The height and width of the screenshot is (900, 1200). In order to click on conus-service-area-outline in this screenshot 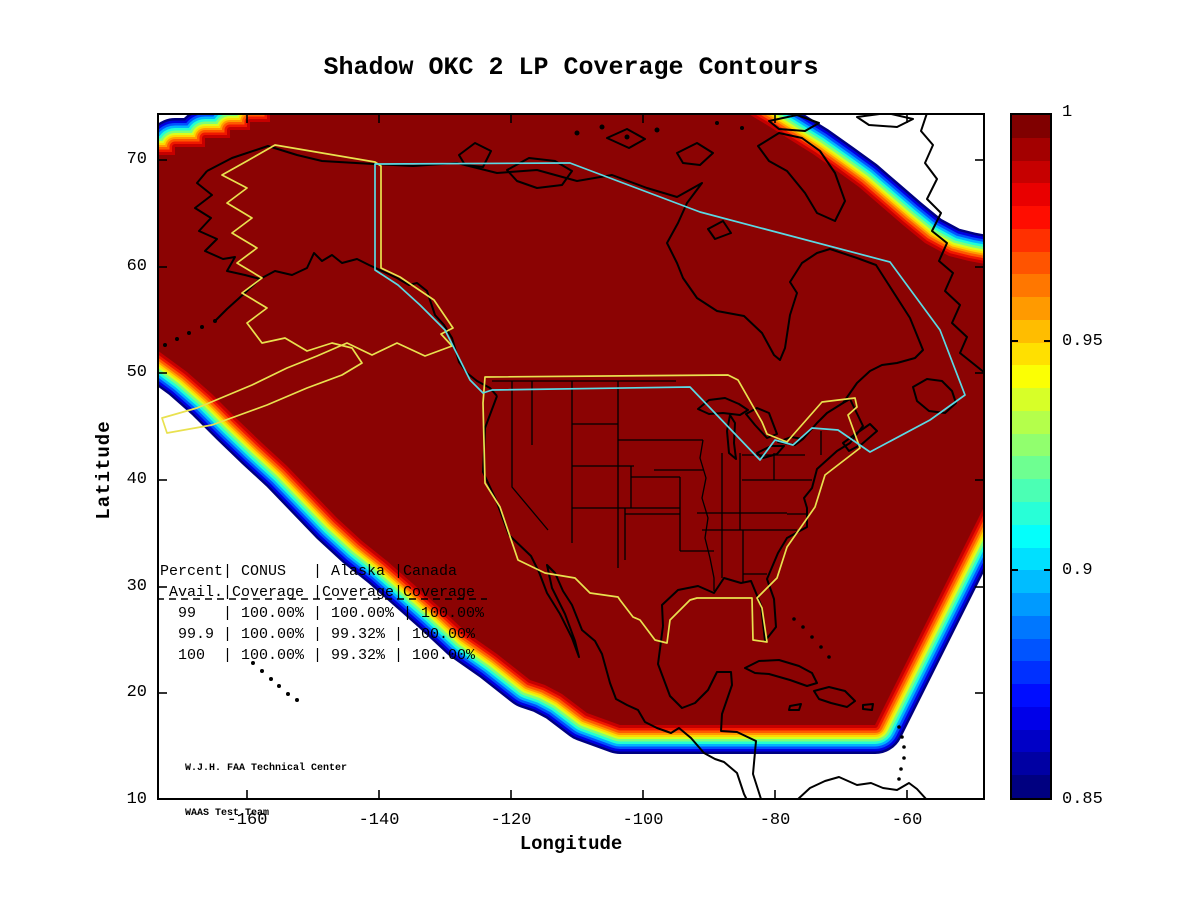, I will do `click(671, 509)`.